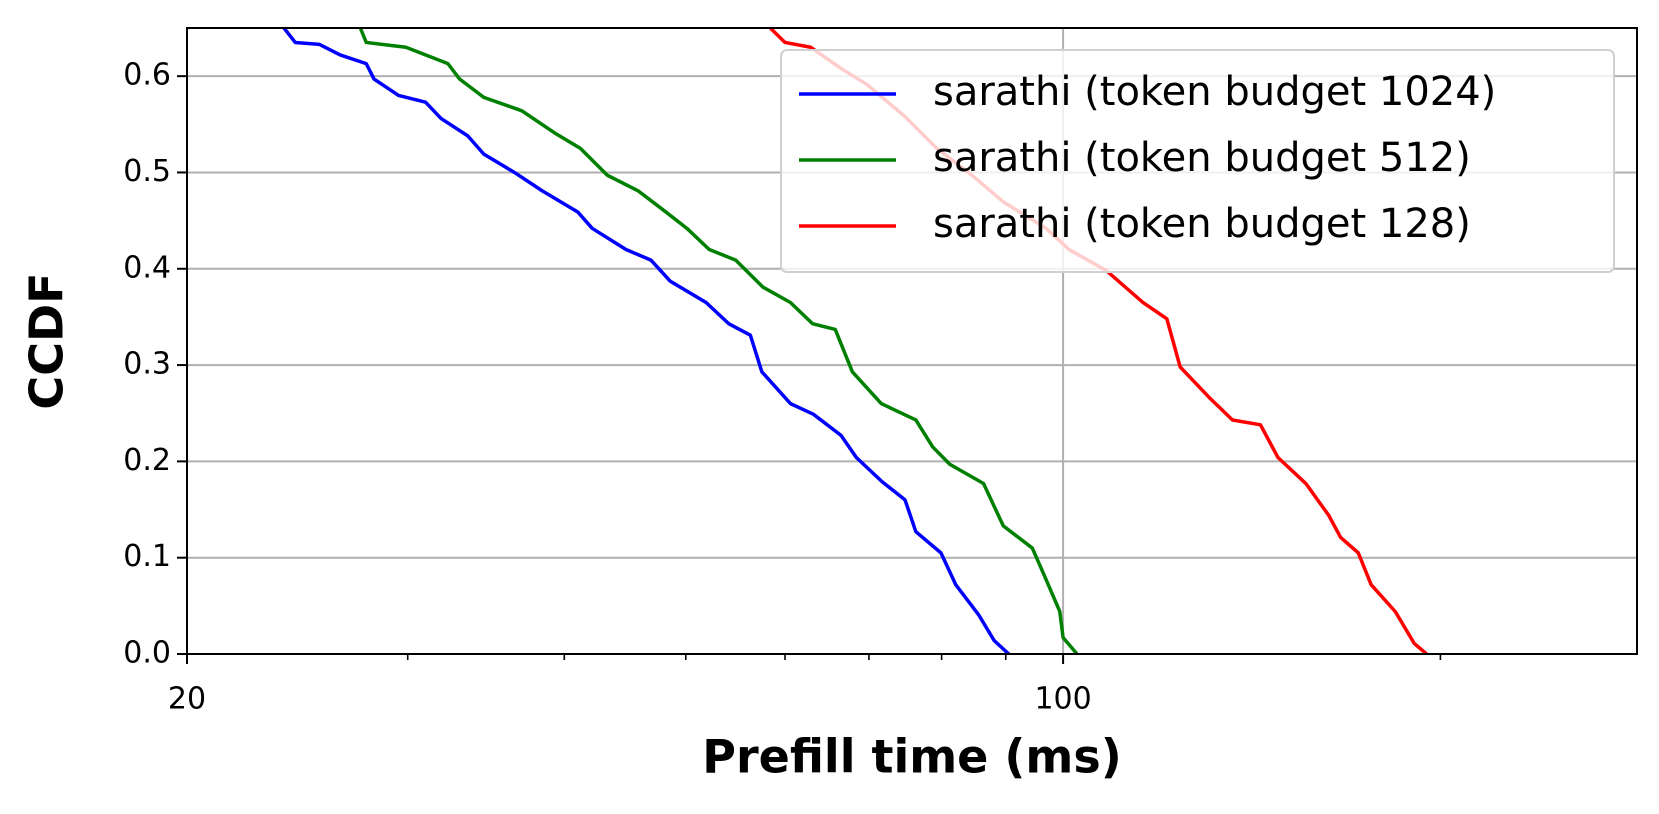 The width and height of the screenshot is (1659, 814). Describe the element at coordinates (147, 171) in the screenshot. I see `y-tick-label: 0.5` at that location.